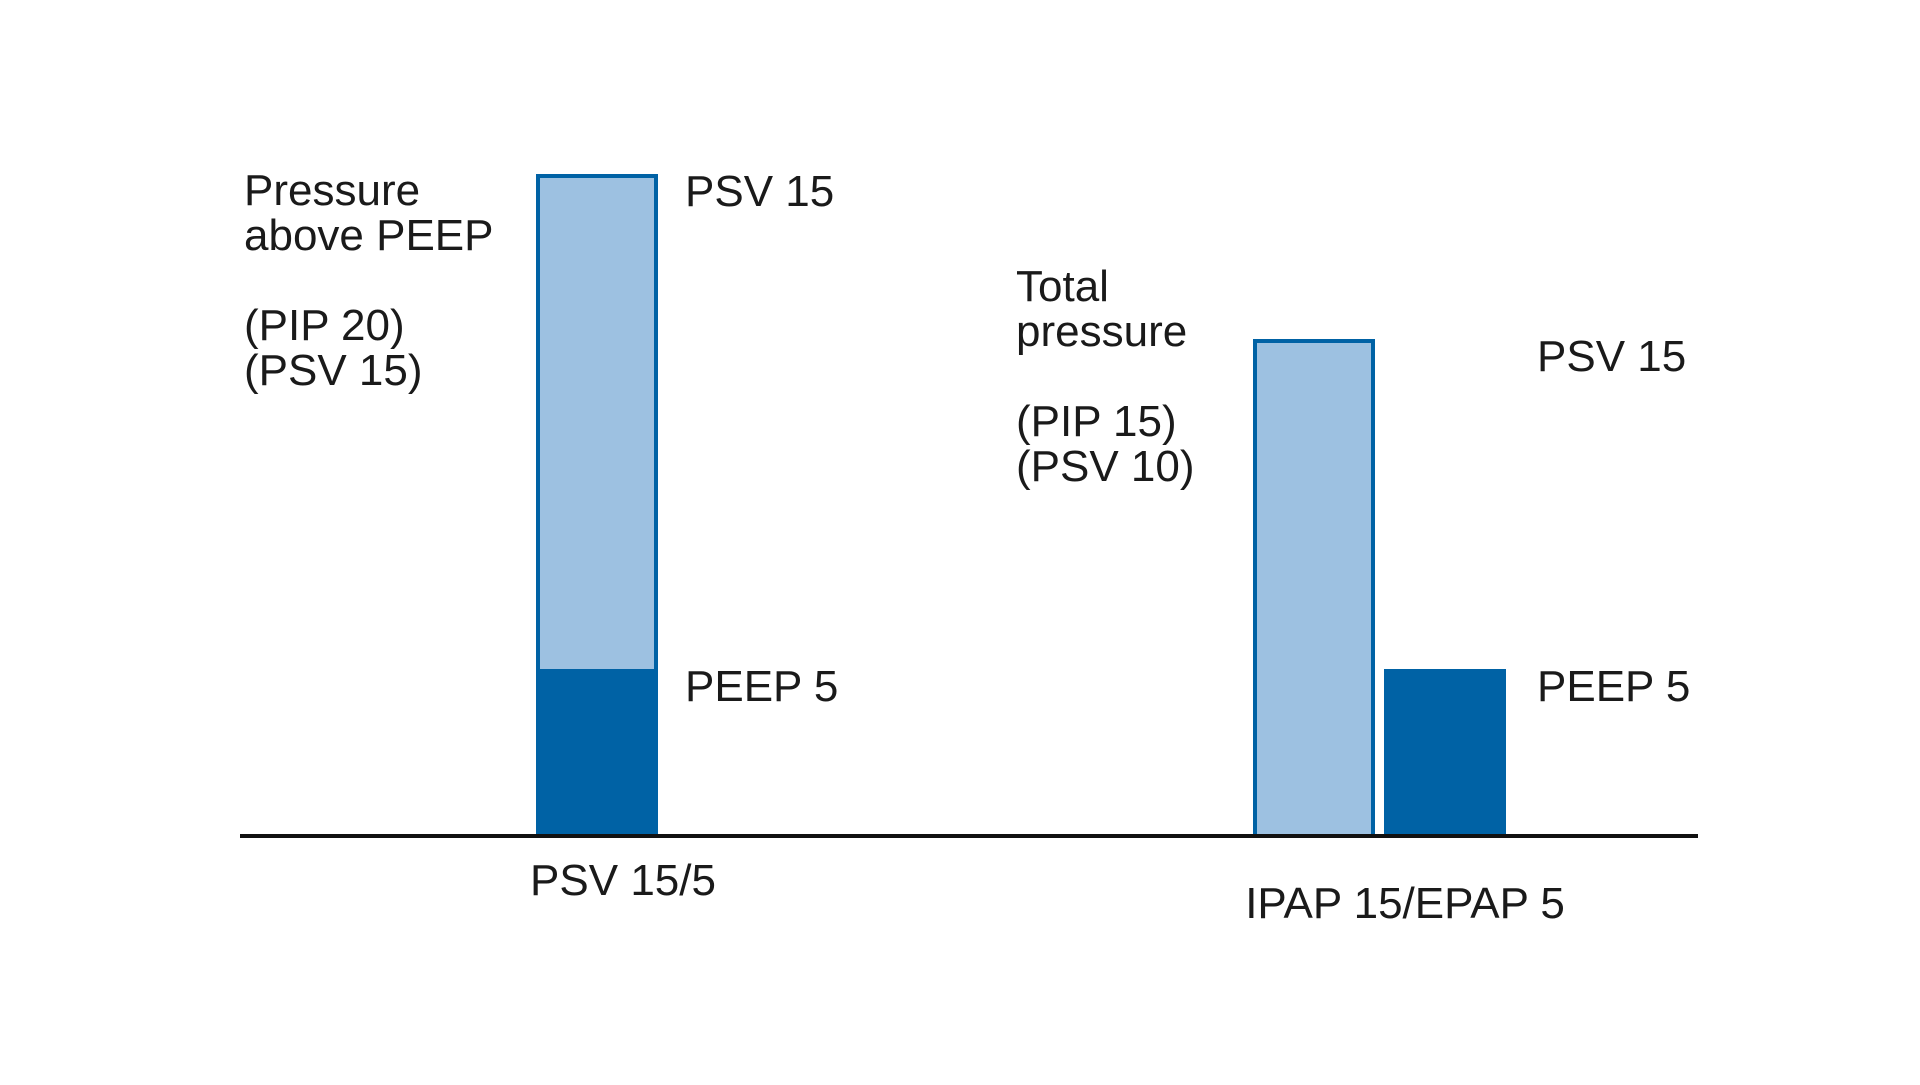 Image resolution: width=1920 pixels, height=1085 pixels. I want to click on description-line: (PSV 15), so click(333, 370).